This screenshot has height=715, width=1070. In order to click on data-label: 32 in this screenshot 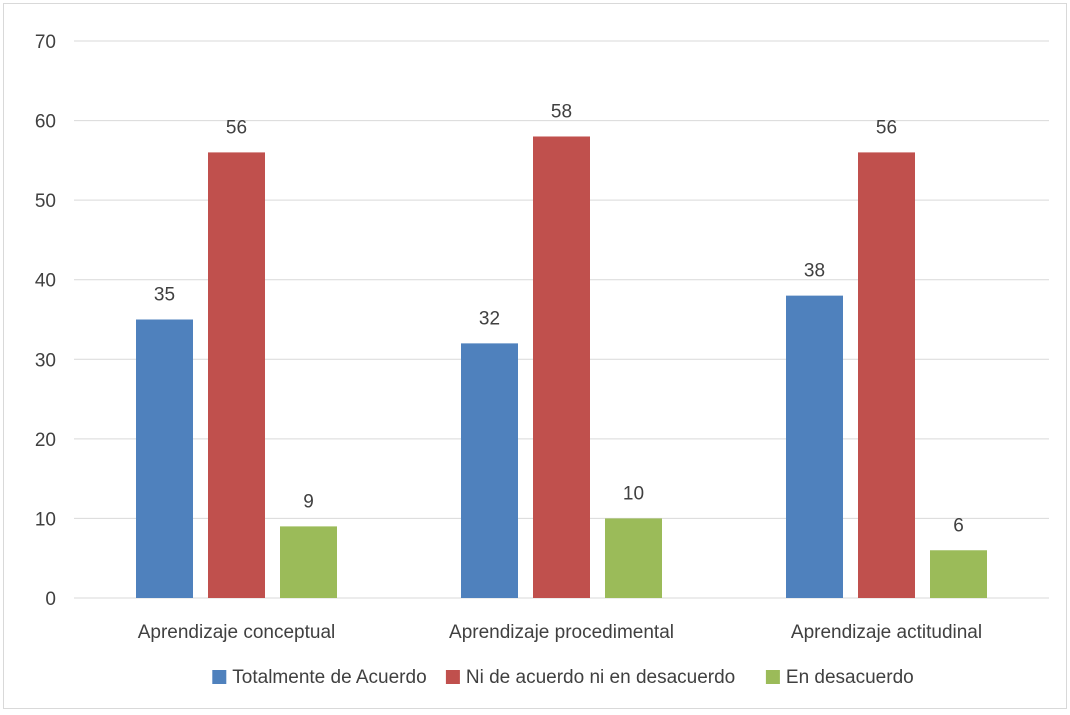, I will do `click(489, 318)`.